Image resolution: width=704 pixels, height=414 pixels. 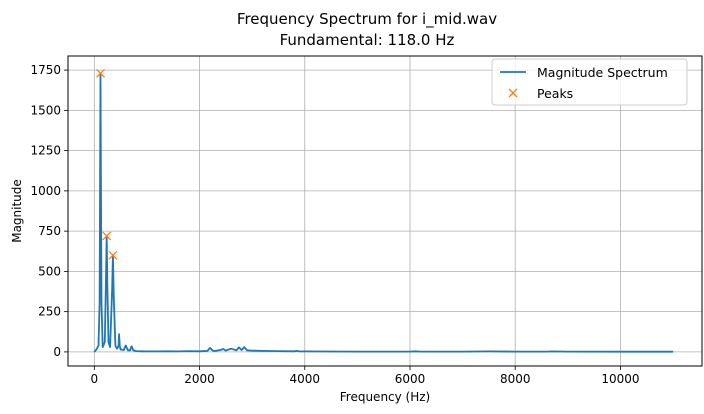 I want to click on y-axis-label: Magnitude, so click(x=17, y=211).